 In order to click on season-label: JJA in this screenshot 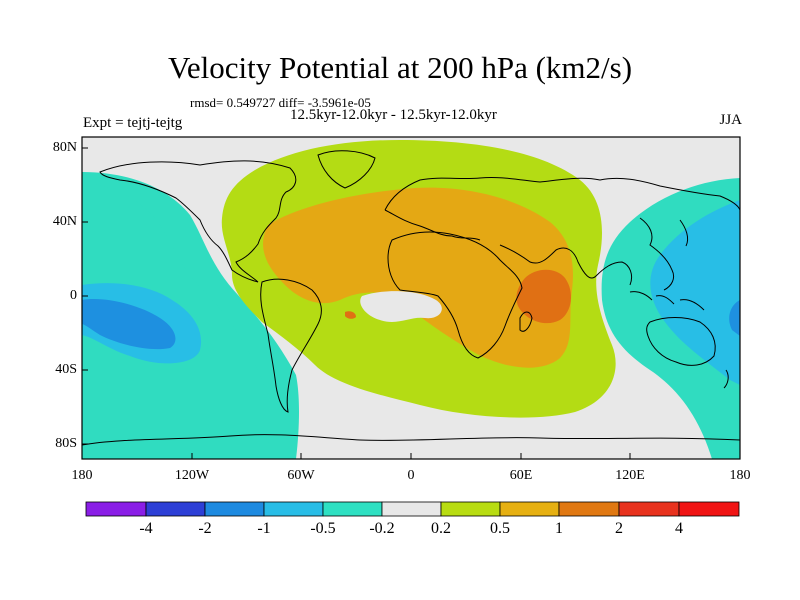, I will do `click(730, 120)`.